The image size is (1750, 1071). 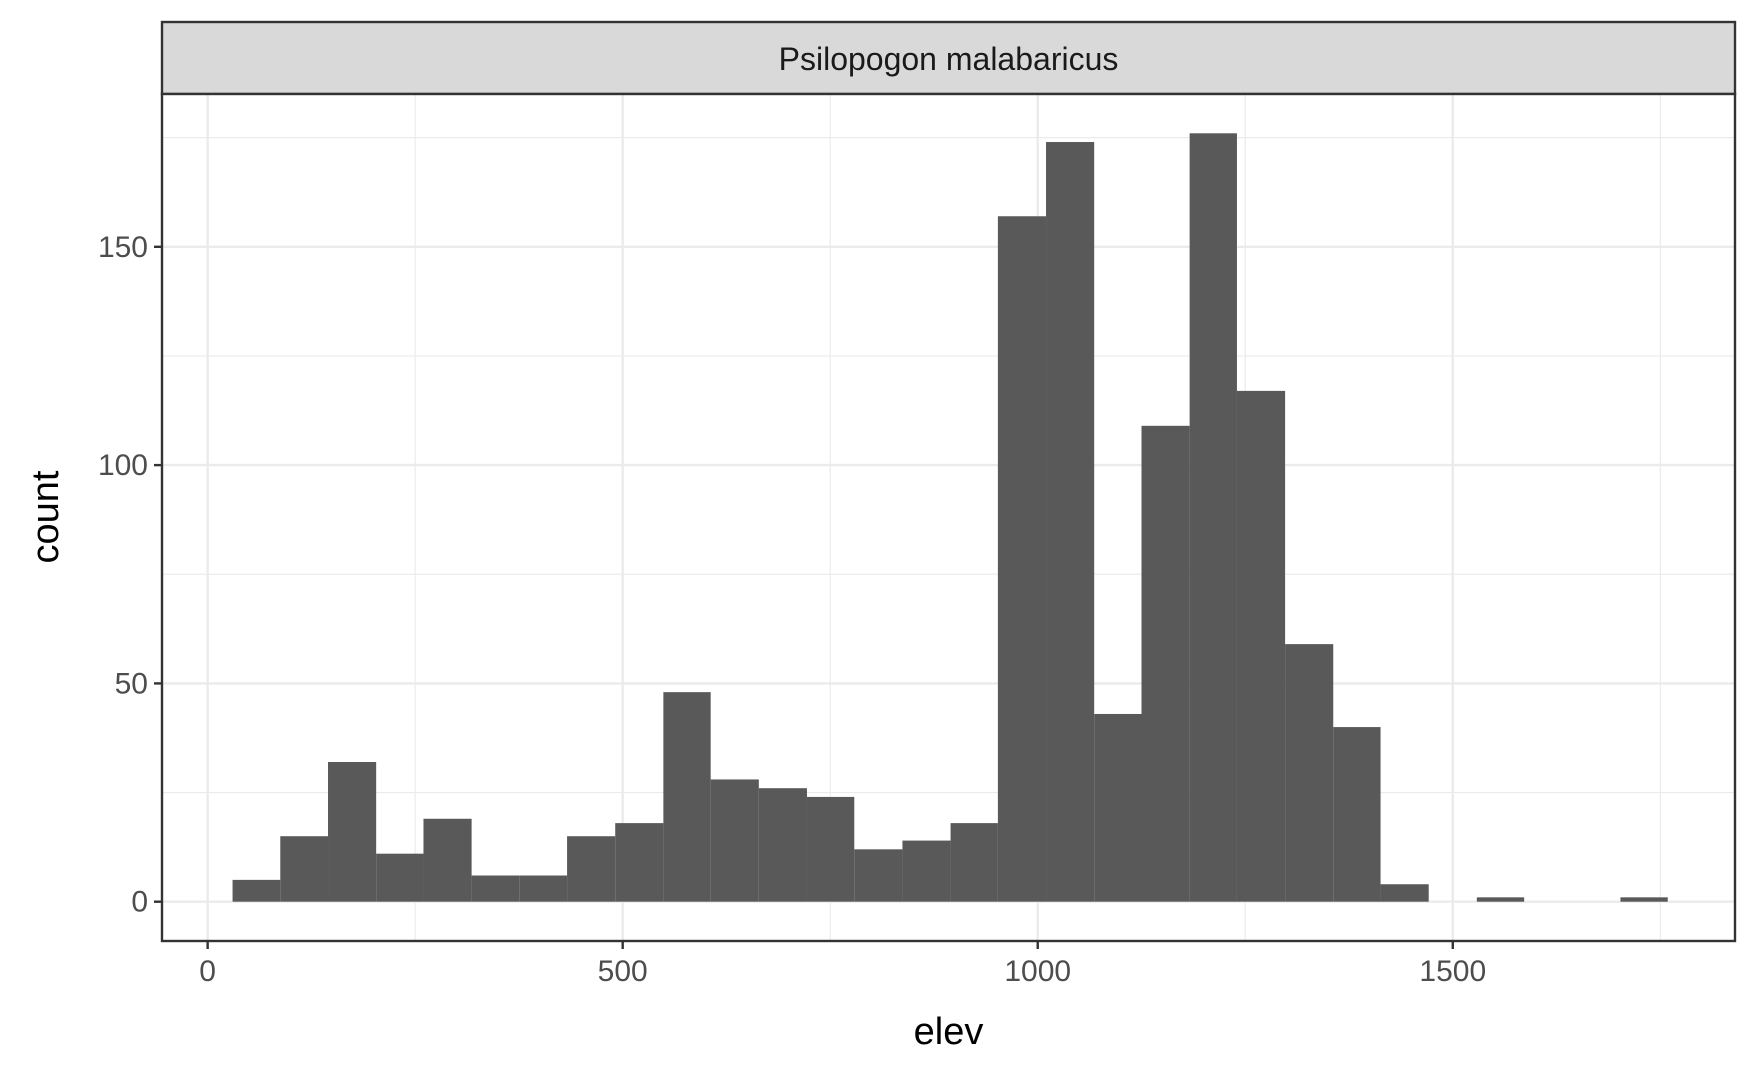 What do you see at coordinates (623, 971) in the screenshot?
I see `x-tick-label: 500` at bounding box center [623, 971].